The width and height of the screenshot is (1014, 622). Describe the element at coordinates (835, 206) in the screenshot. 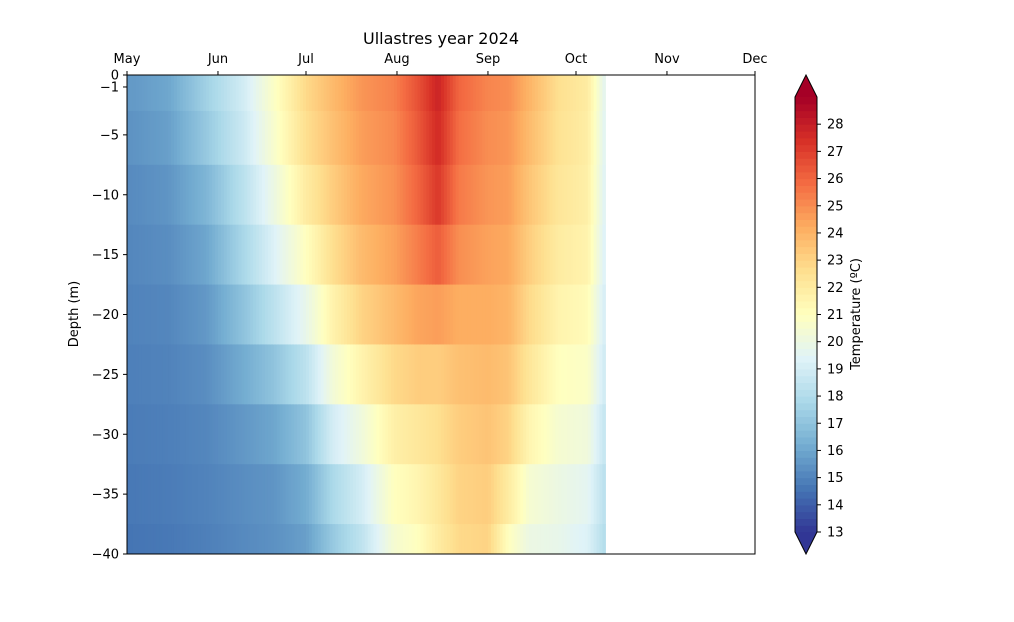

I see `colorbar-tick-label: 25` at that location.